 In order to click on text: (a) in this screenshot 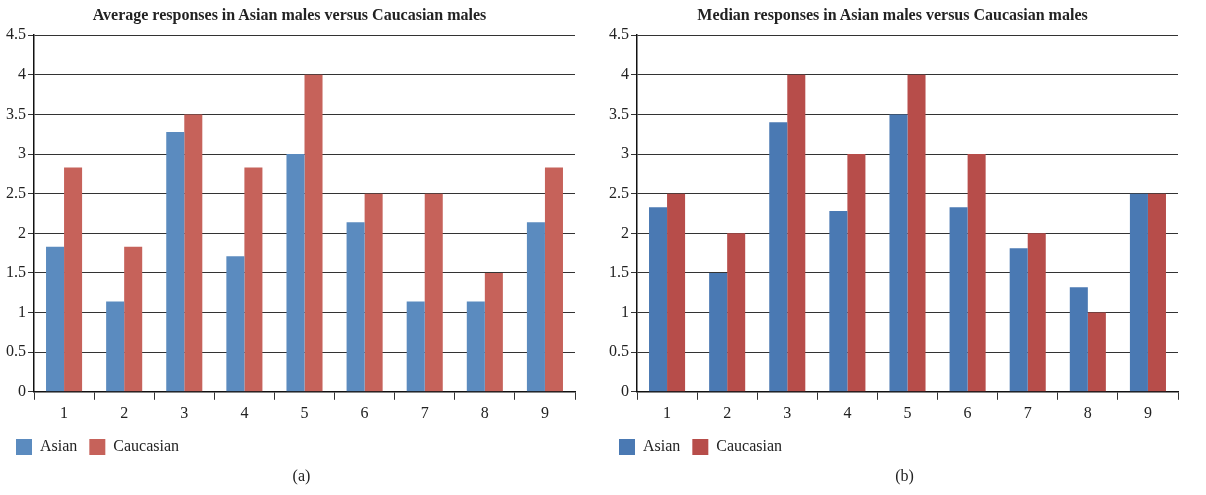, I will do `click(301, 476)`.